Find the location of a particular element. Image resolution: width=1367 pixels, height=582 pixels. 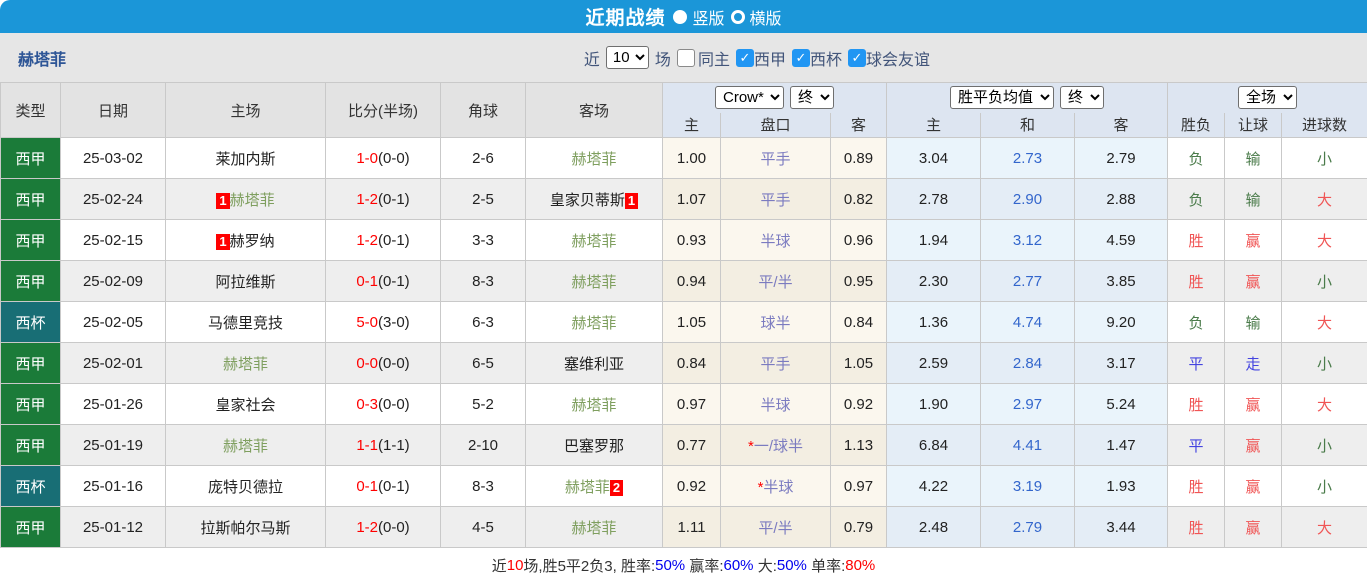

odds-home-cell: 1.07 is located at coordinates (691, 199).